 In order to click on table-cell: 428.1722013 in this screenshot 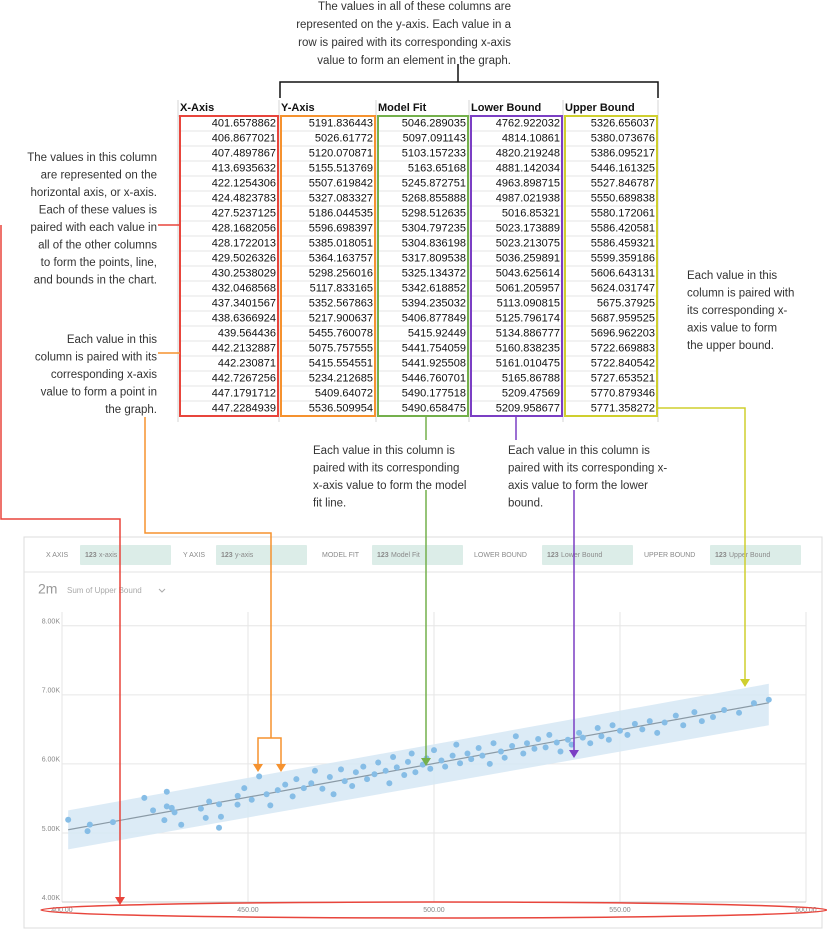, I will do `click(244, 243)`.